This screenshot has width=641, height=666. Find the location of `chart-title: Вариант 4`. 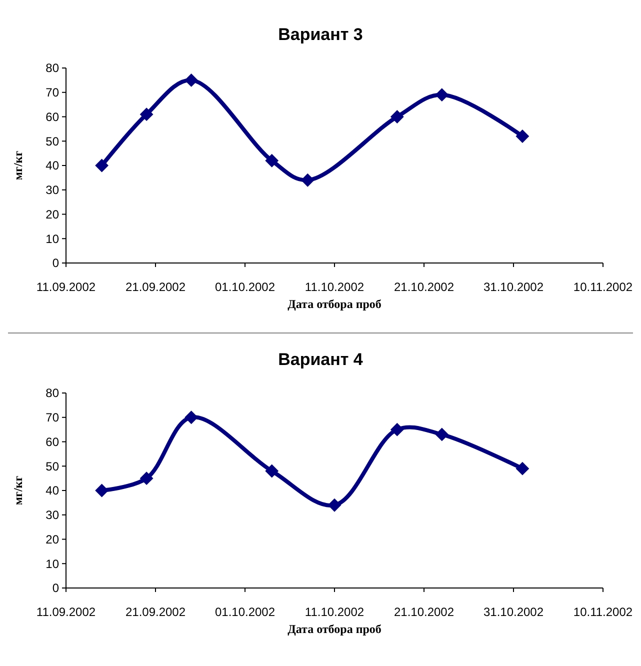

chart-title: Вариант 4 is located at coordinates (321, 359).